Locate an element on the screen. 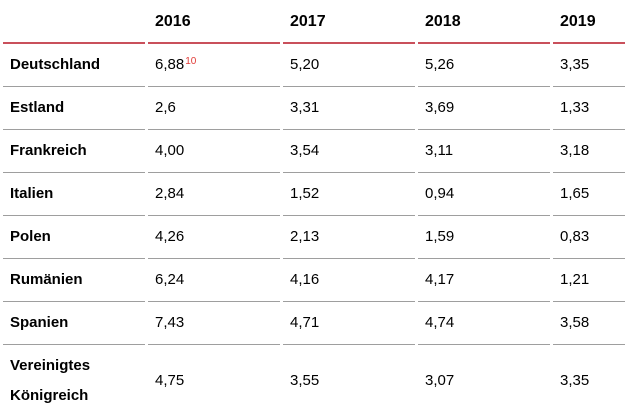  footnote-marker: 10 is located at coordinates (191, 61).